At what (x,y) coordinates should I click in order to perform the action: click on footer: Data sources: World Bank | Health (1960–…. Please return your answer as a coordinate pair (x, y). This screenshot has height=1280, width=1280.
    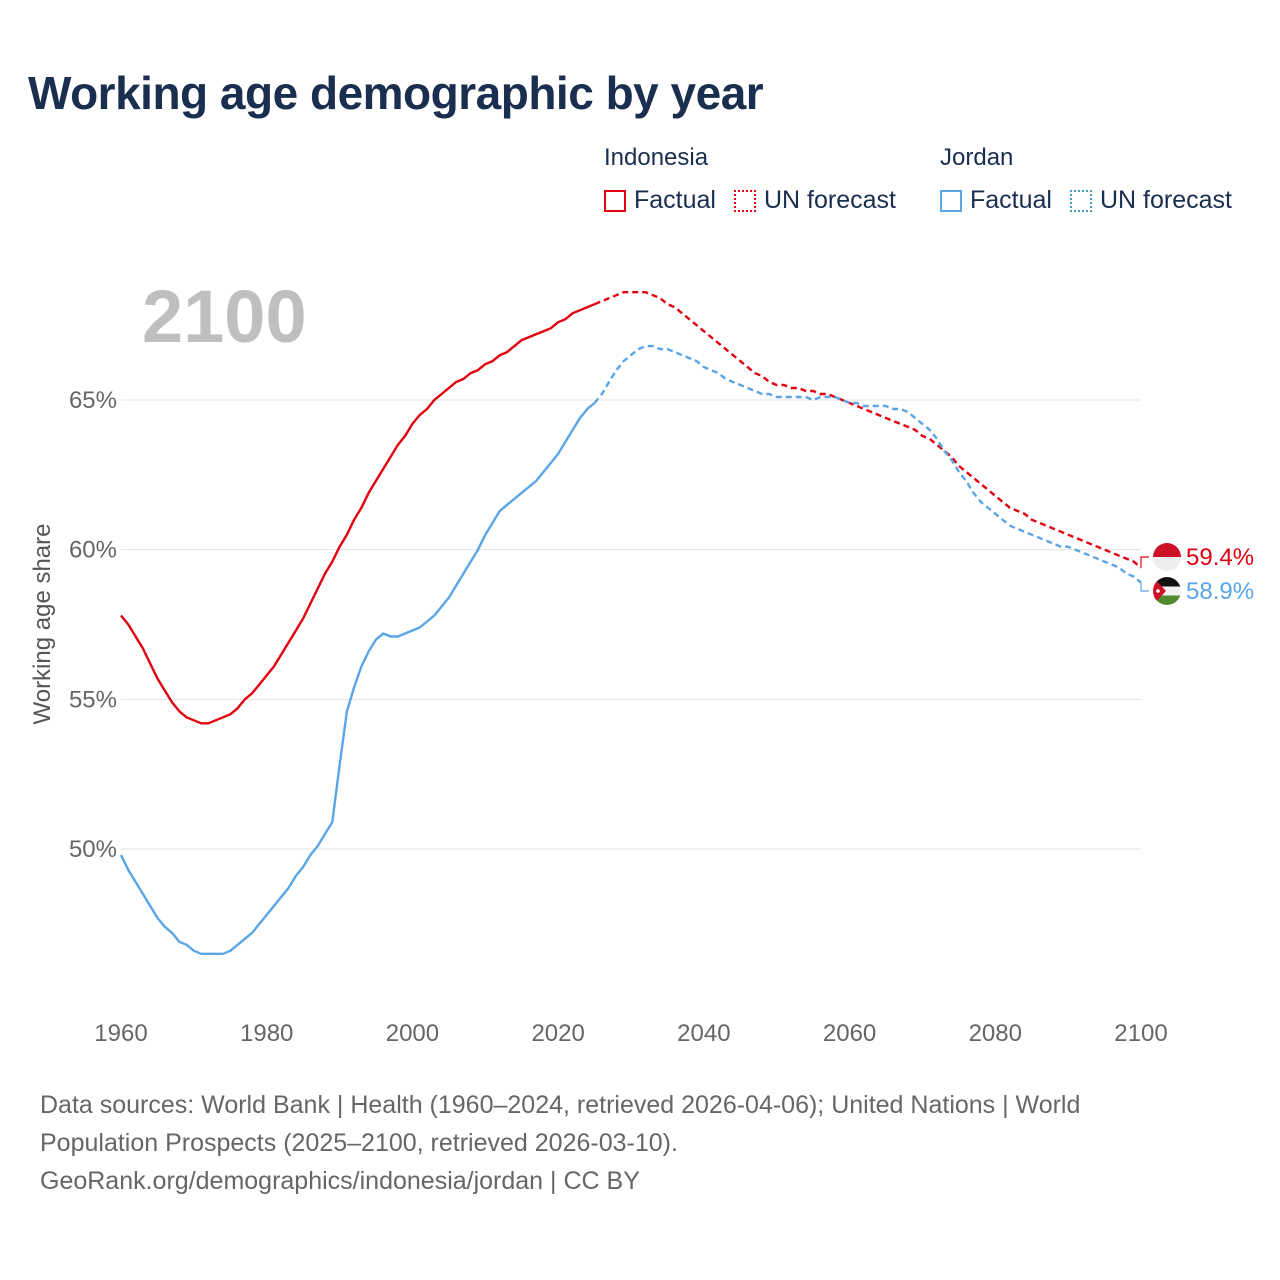
    Looking at the image, I should click on (610, 1143).